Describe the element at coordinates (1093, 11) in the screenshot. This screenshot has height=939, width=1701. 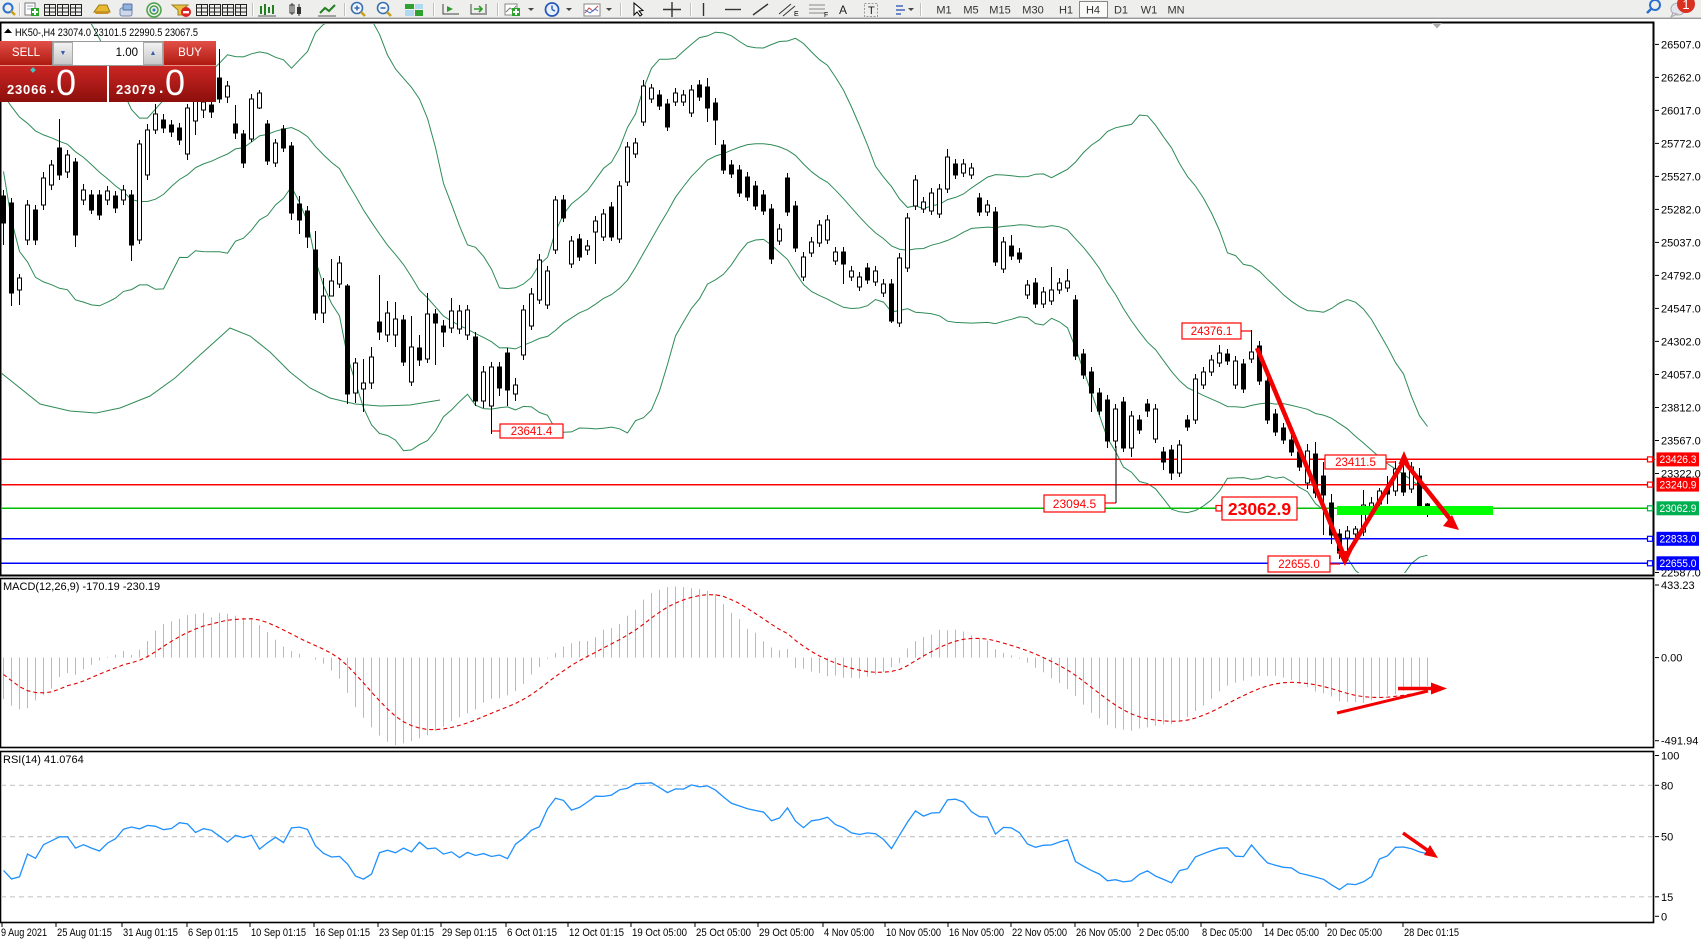
I see `svg-text: H4` at that location.